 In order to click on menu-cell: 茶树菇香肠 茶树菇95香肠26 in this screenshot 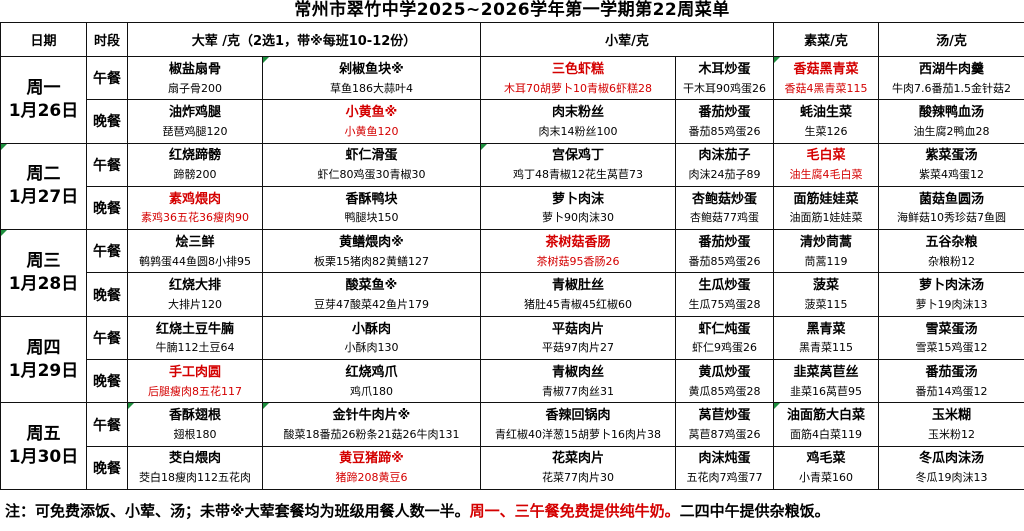, I will do `click(578, 251)`.